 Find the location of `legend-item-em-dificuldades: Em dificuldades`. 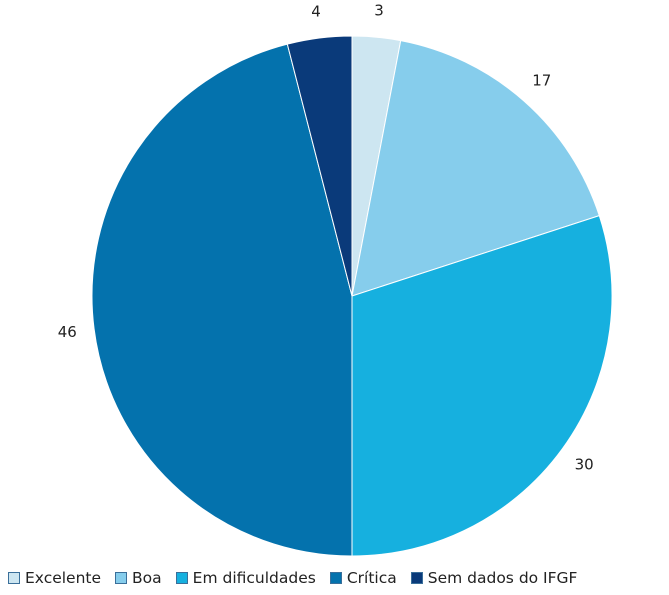

legend-item-em-dificuldades: Em dificuldades is located at coordinates (245, 578).